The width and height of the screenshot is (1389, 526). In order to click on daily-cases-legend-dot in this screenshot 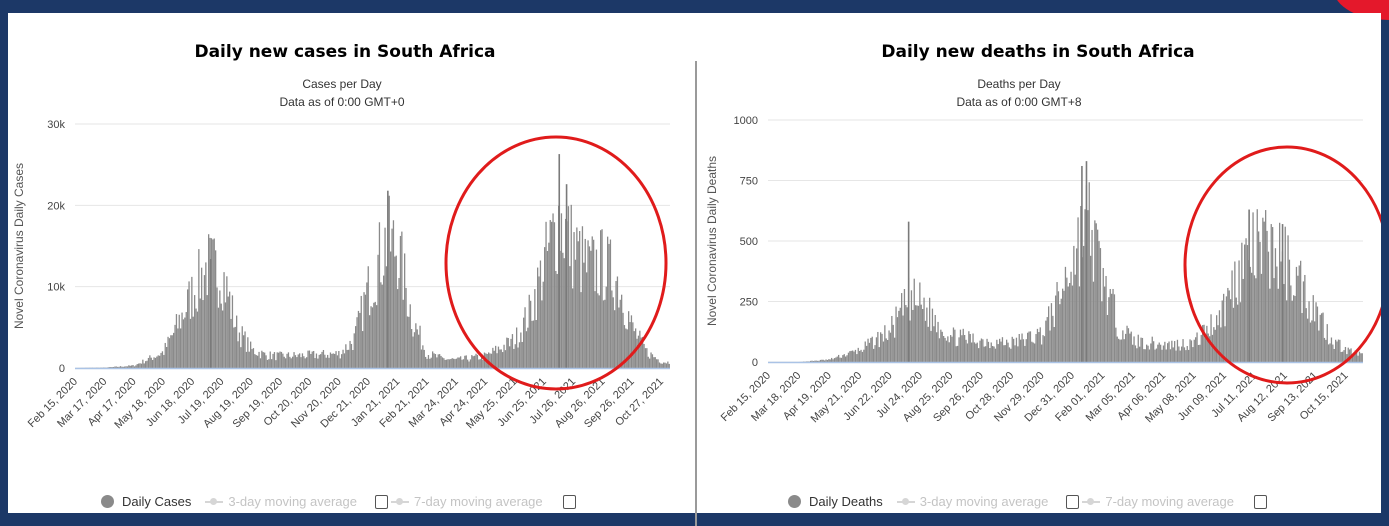, I will do `click(107, 501)`.